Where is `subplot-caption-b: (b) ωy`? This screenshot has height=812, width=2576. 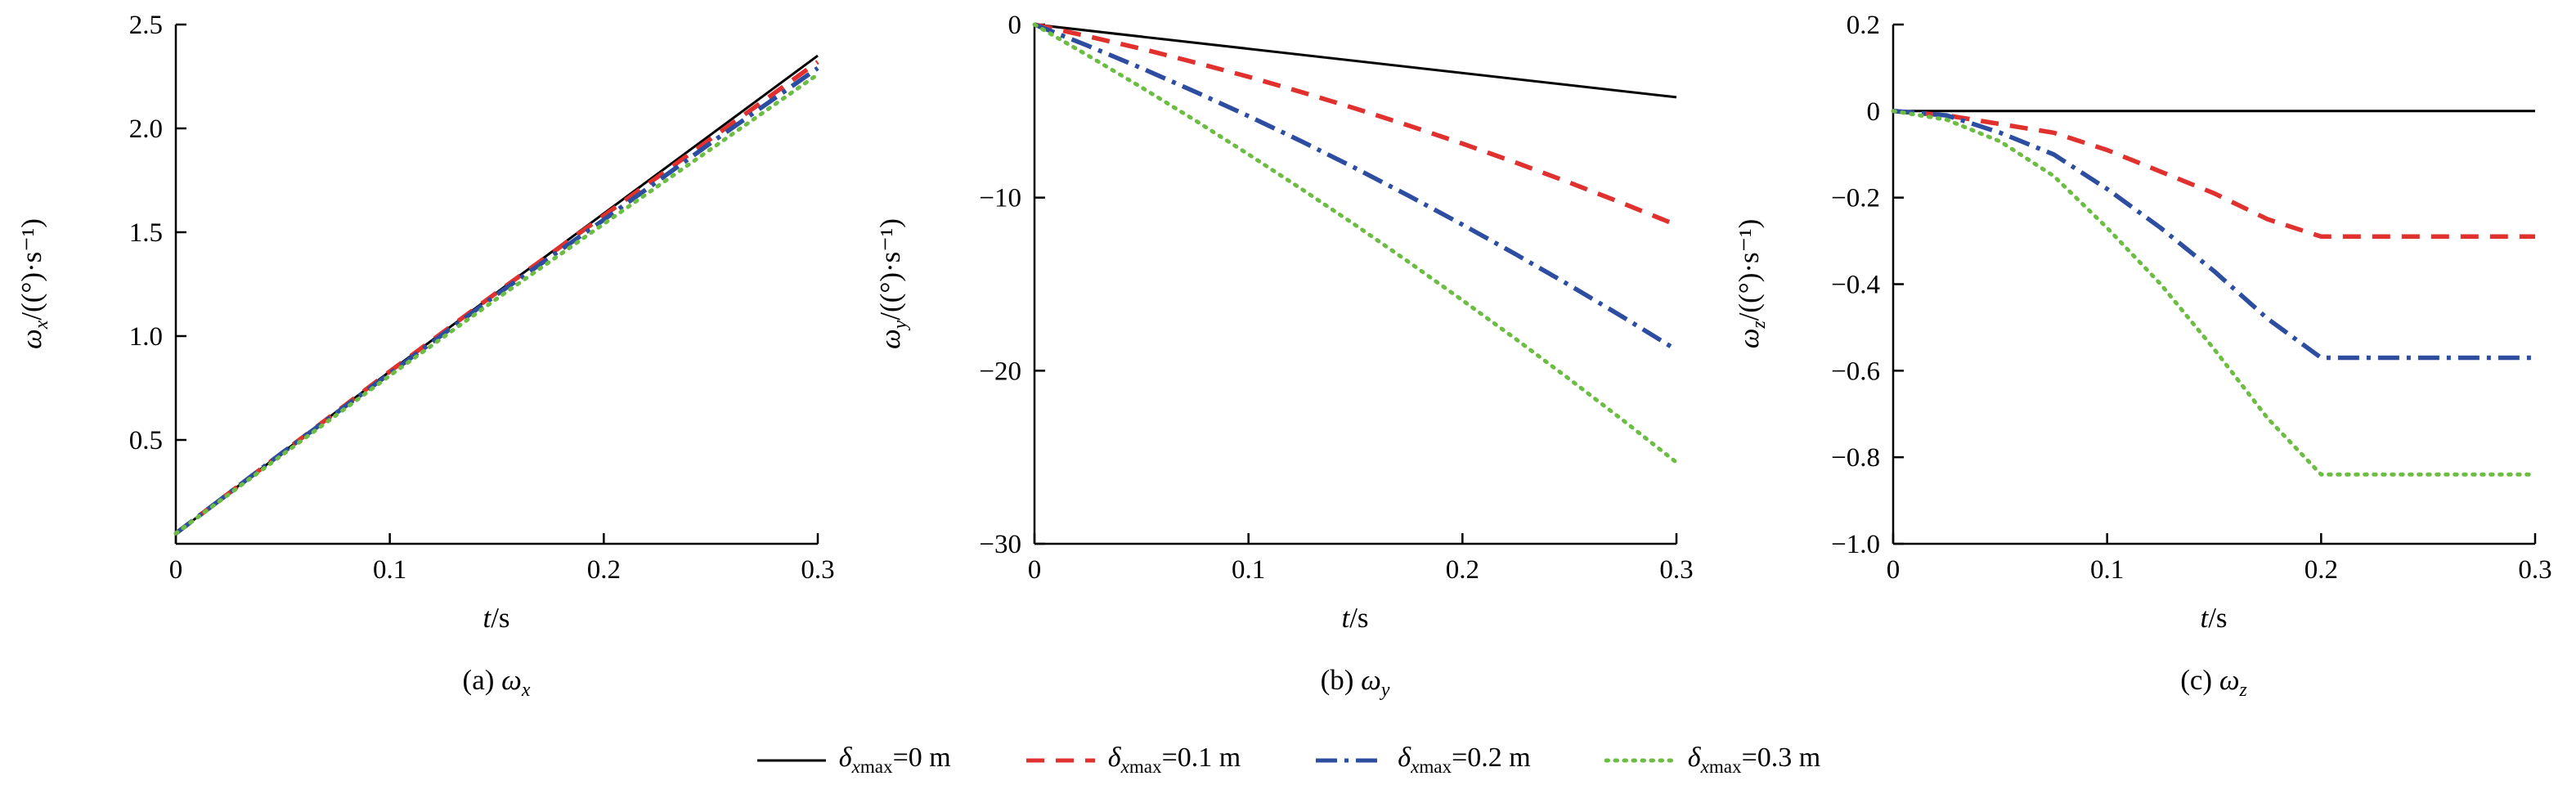
subplot-caption-b: (b) ωy is located at coordinates (1288, 683).